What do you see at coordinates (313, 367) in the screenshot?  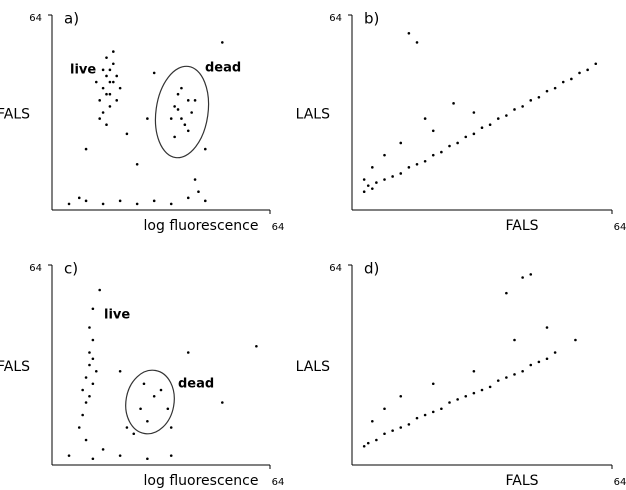 I see `y-axis-label: LALS` at bounding box center [313, 367].